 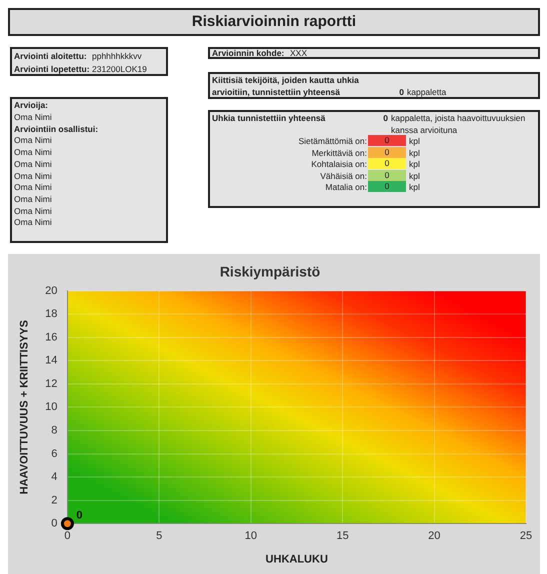 What do you see at coordinates (526, 536) in the screenshot?
I see `x-tick-label: 25` at bounding box center [526, 536].